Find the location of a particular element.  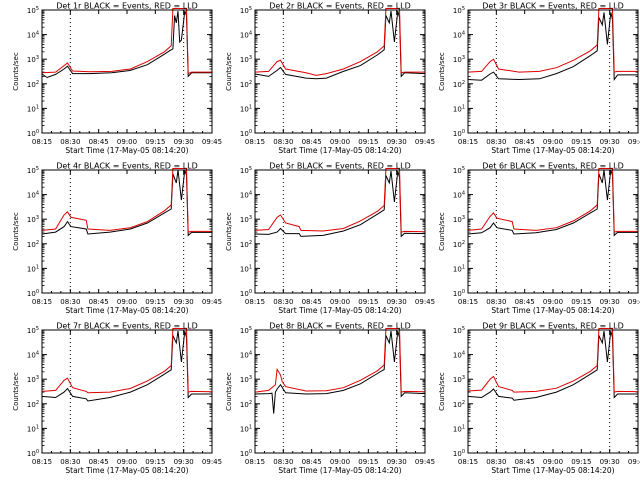

panel-title: Det 9r BLACK = Events, RED = LLD is located at coordinates (553, 326).